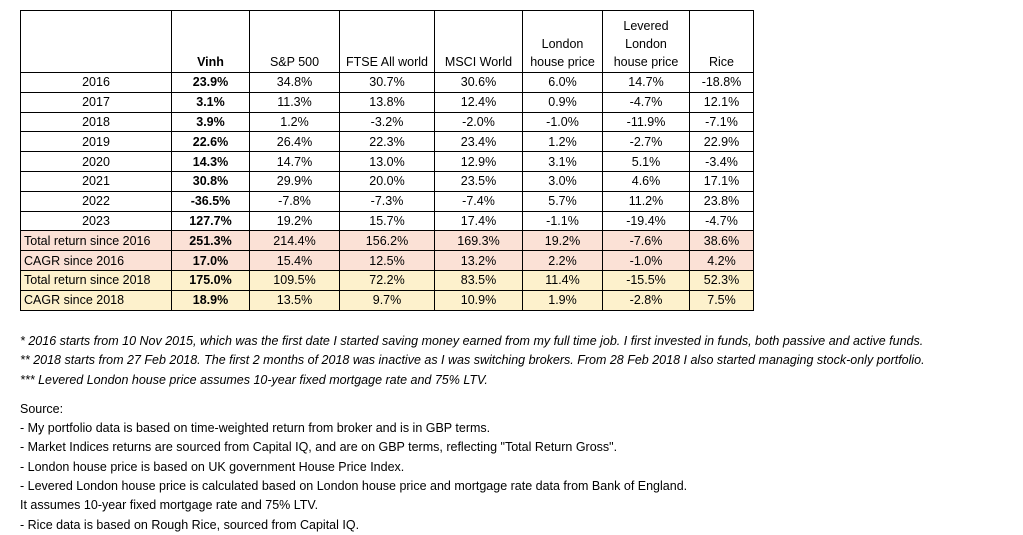  I want to click on table-cell: 23.9%, so click(210, 82).